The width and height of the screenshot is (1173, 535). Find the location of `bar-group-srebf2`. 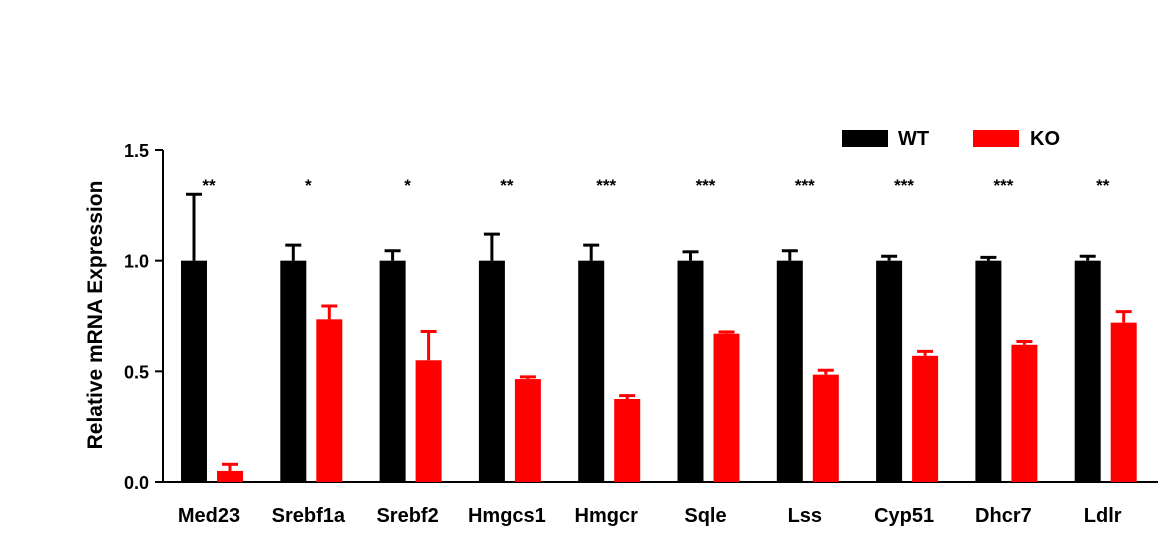

bar-group-srebf2 is located at coordinates (410, 365).